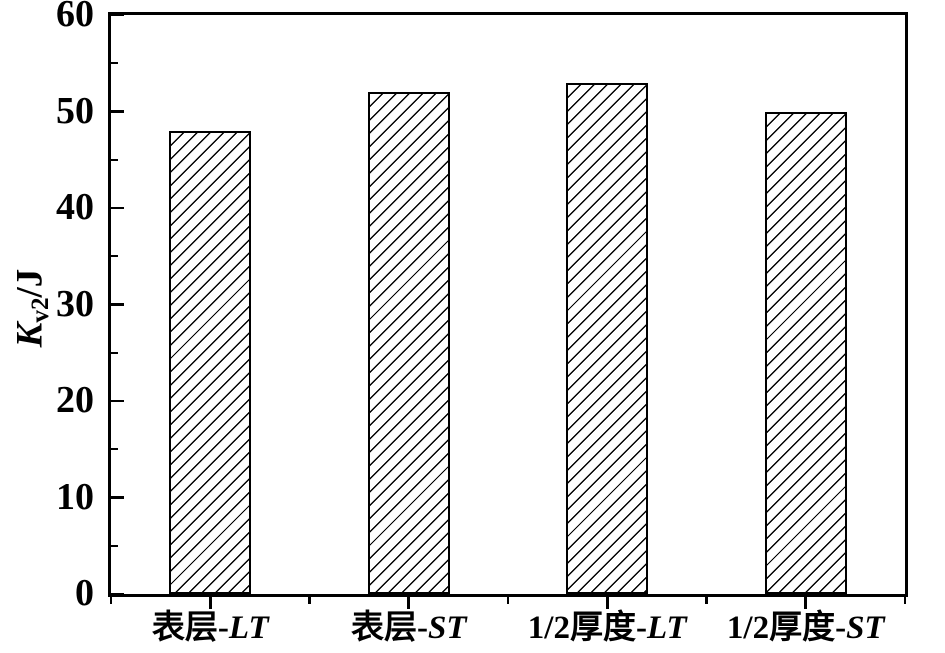  Describe the element at coordinates (75, 207) in the screenshot. I see `y-tick-label: 40` at that location.